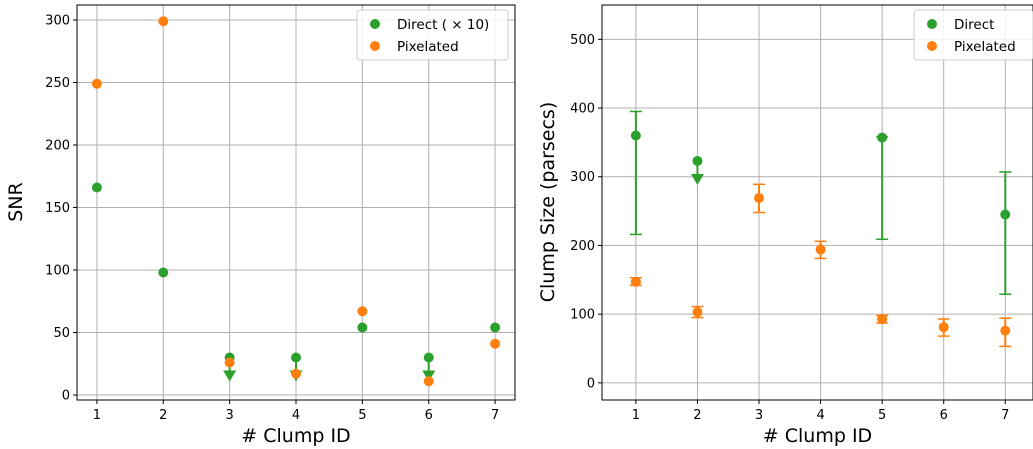 The height and width of the screenshot is (449, 1033). Describe the element at coordinates (582, 40) in the screenshot. I see `y-tick-label: 500` at that location.